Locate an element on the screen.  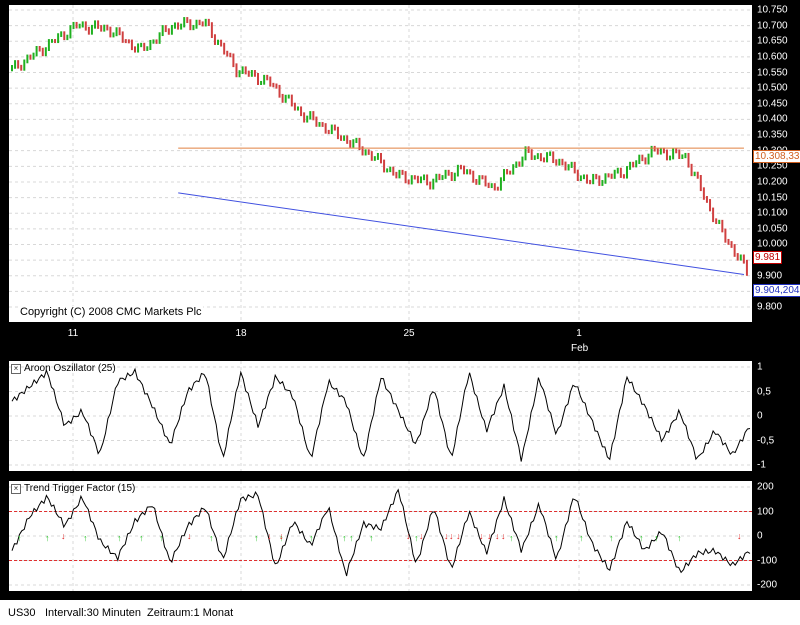
ttf-y-axis: 200 100 0 -100 -200 is located at coordinates (776, 536).